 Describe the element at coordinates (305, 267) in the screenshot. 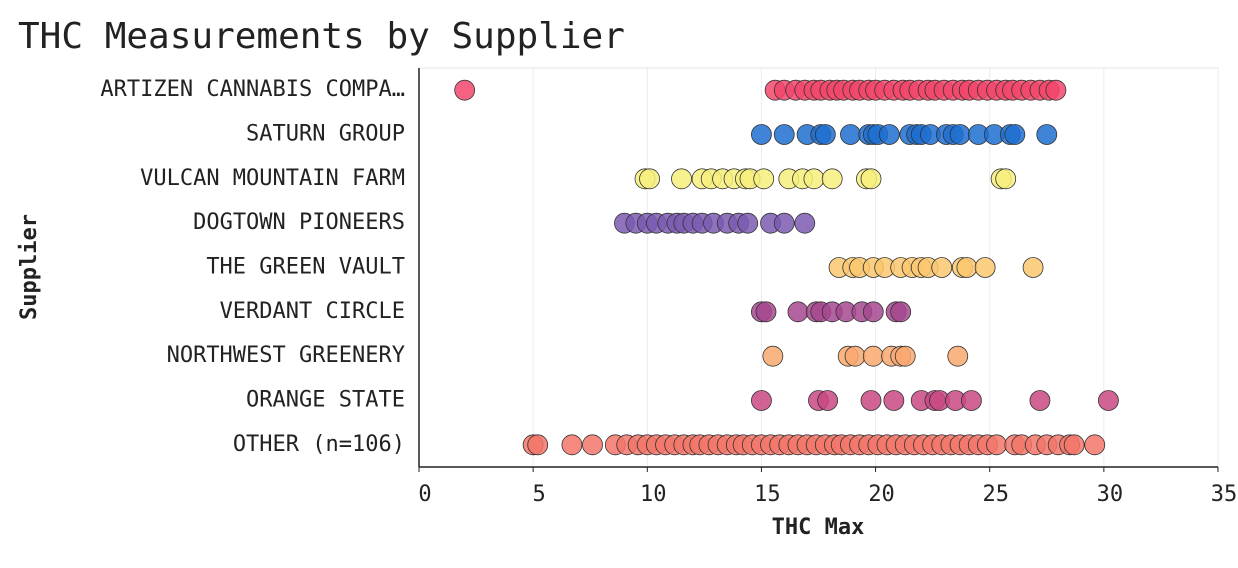

I see `y-tick-label: THE GREEN VAULT` at that location.